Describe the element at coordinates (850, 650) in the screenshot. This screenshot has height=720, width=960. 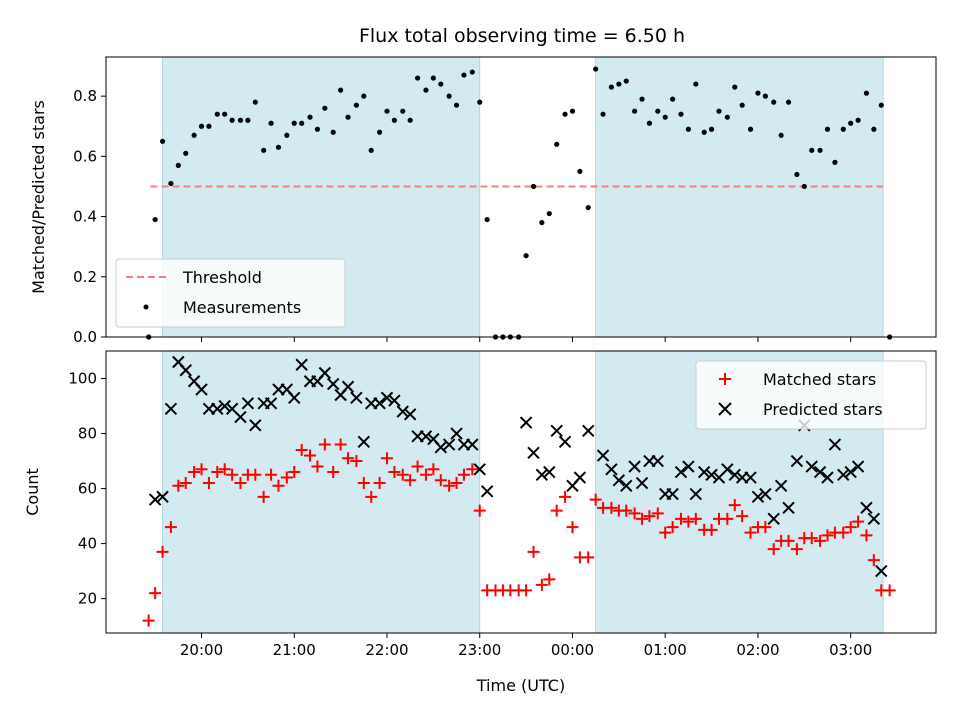
I see `x-tick-label-7: 03:00` at that location.